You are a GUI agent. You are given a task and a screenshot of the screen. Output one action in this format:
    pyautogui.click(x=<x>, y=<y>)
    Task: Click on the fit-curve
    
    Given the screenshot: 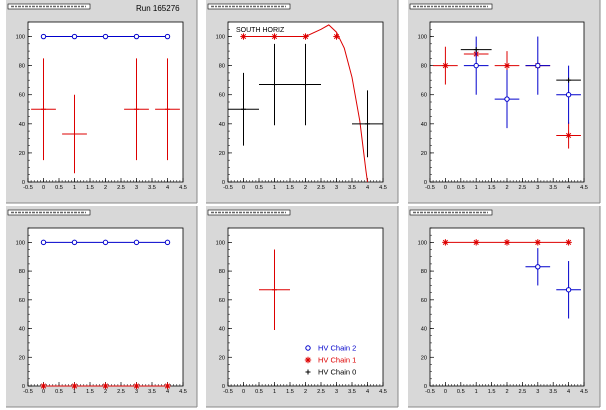 What is the action you would take?
    pyautogui.click(x=305, y=103)
    